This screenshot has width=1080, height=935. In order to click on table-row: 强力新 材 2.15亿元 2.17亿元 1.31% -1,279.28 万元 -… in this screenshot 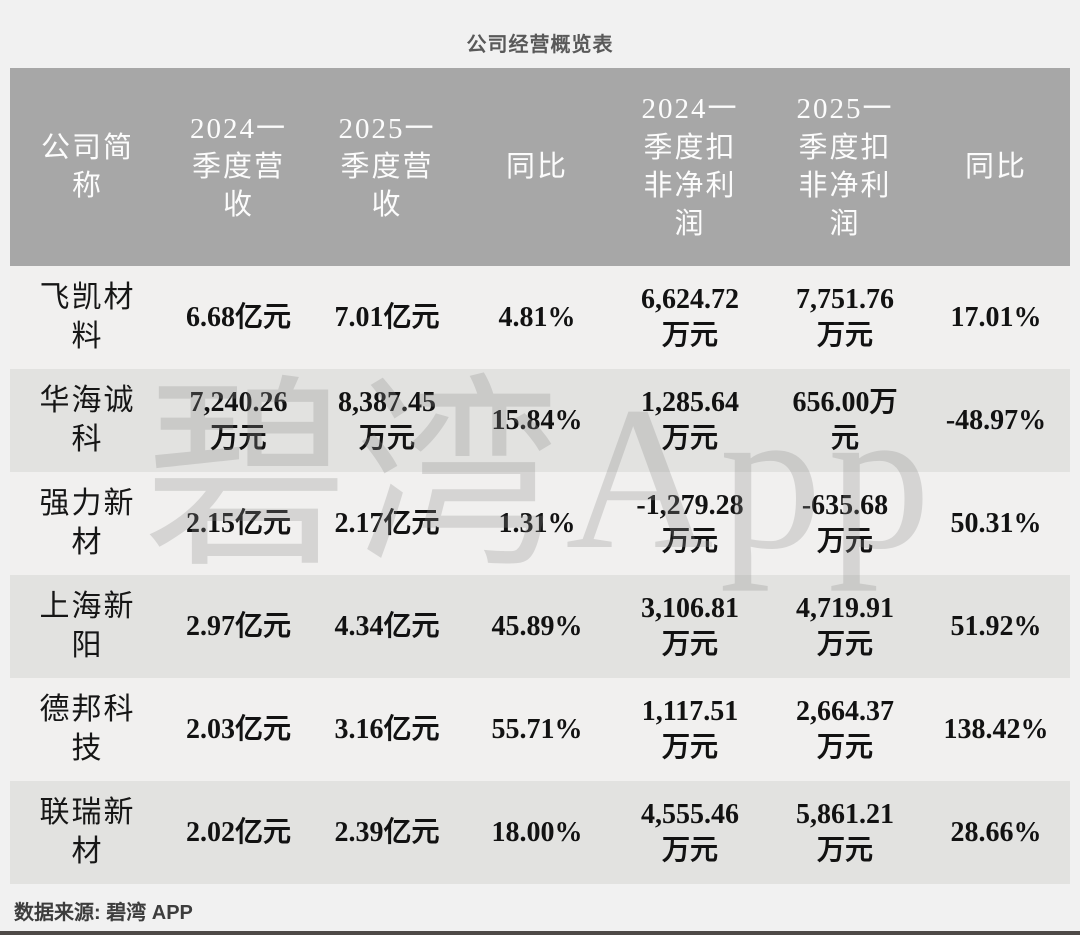, I will do `click(540, 523)`.